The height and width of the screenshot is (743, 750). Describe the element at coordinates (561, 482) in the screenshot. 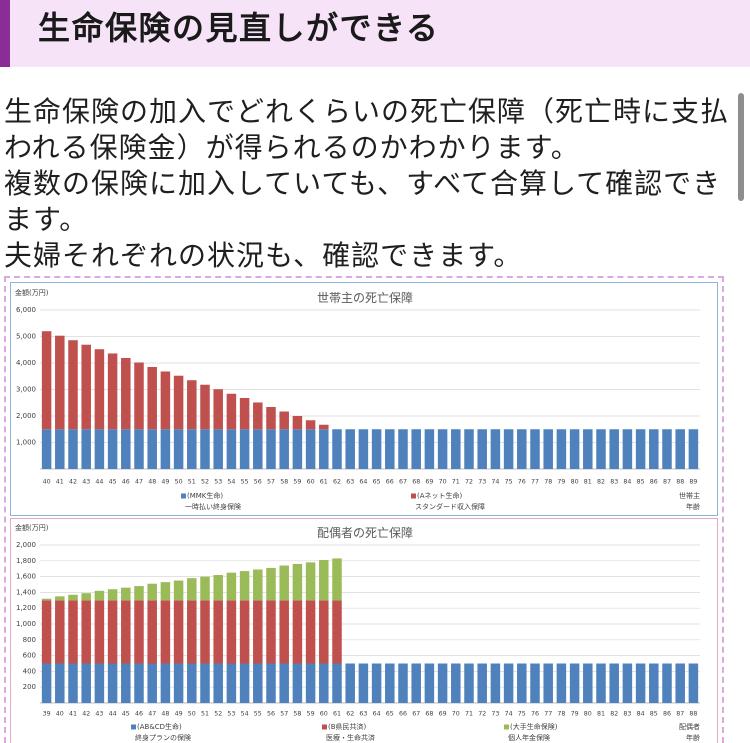

I see `householder-xtick-label-79: 79` at that location.